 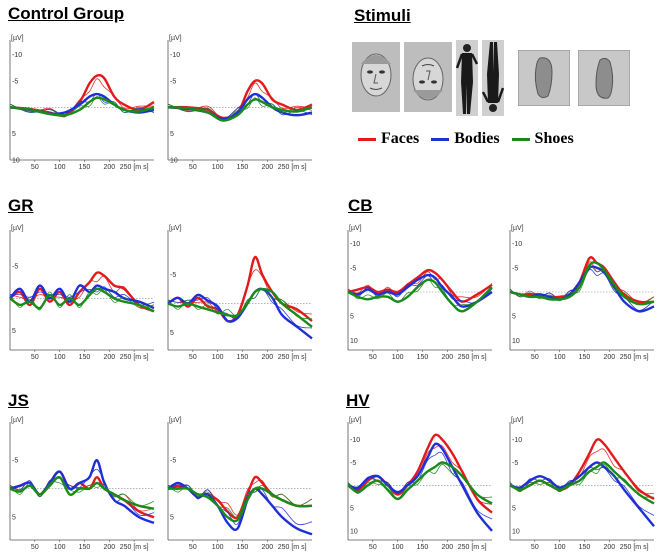 I want to click on erp-plot-js-left: [µV] -5 5 50 100 150 200 250 [m s], so click(x=82, y=484).